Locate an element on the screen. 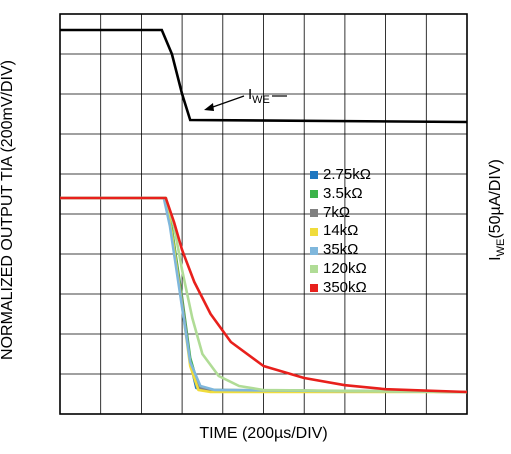 The width and height of the screenshot is (511, 454). legend: 2.75kΩ 3.5kΩ 7kΩ 14kΩ 35kΩ 120kΩ 350kΩ is located at coordinates (340, 232).